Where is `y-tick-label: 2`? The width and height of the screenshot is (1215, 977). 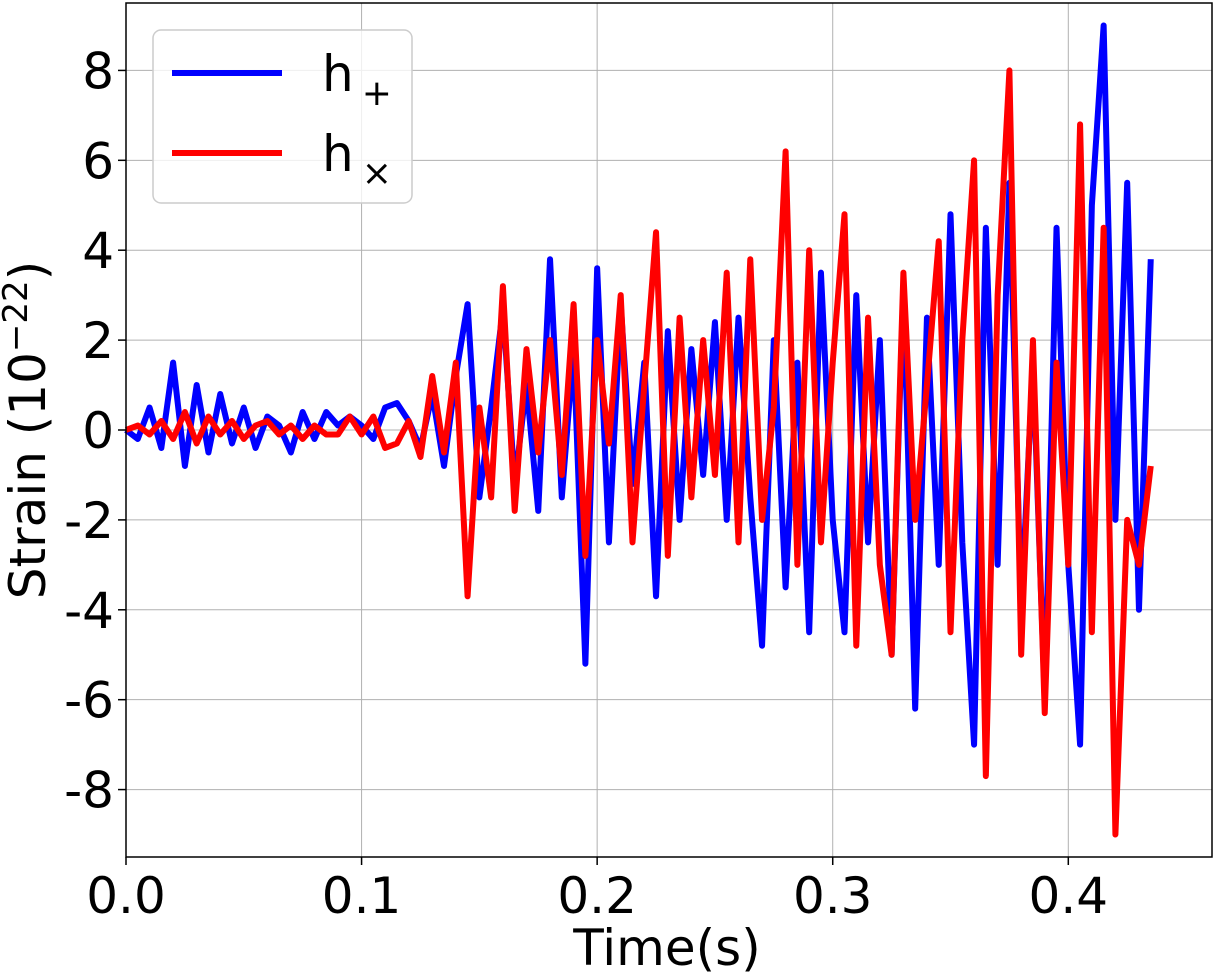 y-tick-label: 2 is located at coordinates (98, 341).